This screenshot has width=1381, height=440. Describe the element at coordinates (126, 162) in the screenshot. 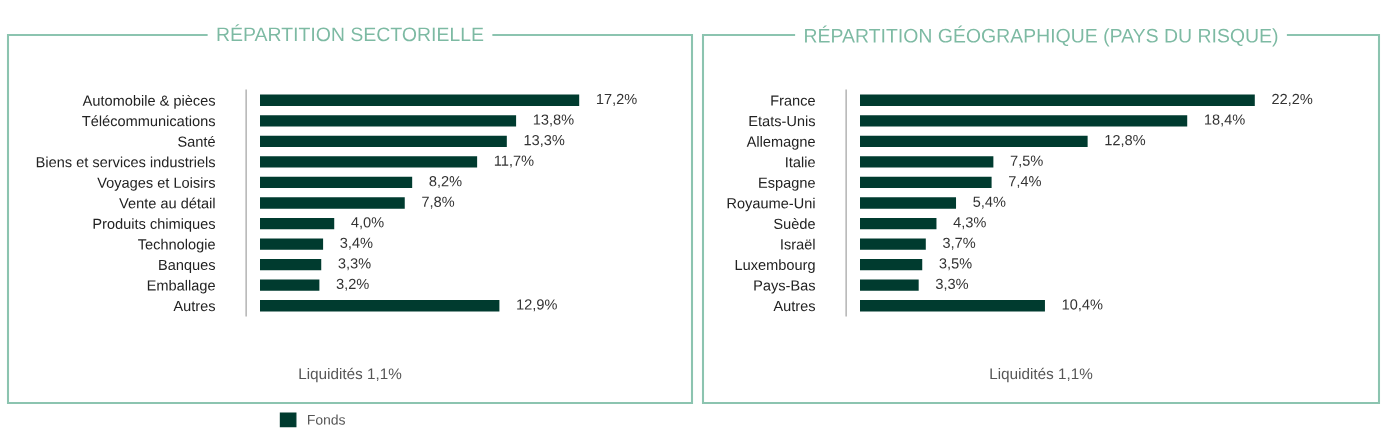

I see `y-tick-label: Biens et services industriels` at that location.